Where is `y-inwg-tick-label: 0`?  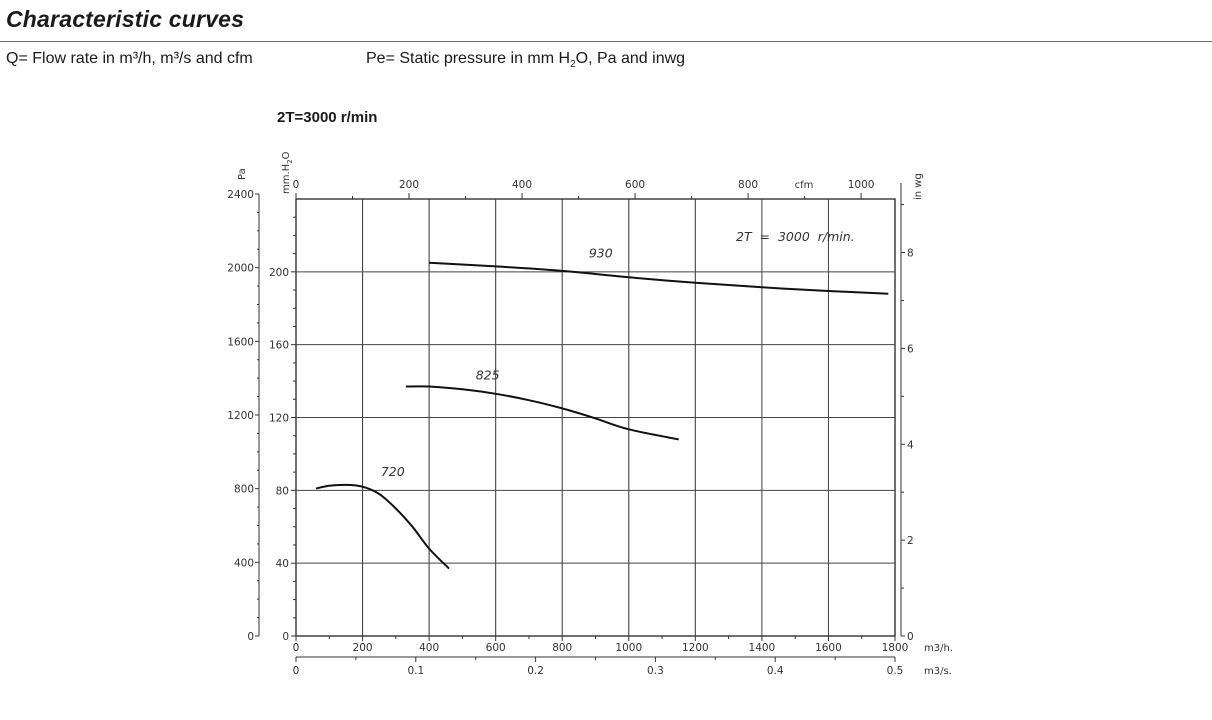 y-inwg-tick-label: 0 is located at coordinates (910, 637).